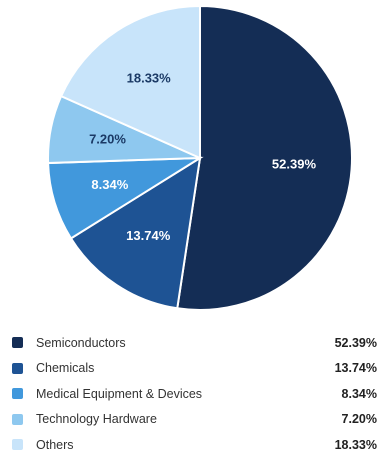  I want to click on slice-label-4: 7.20%, so click(107, 138).